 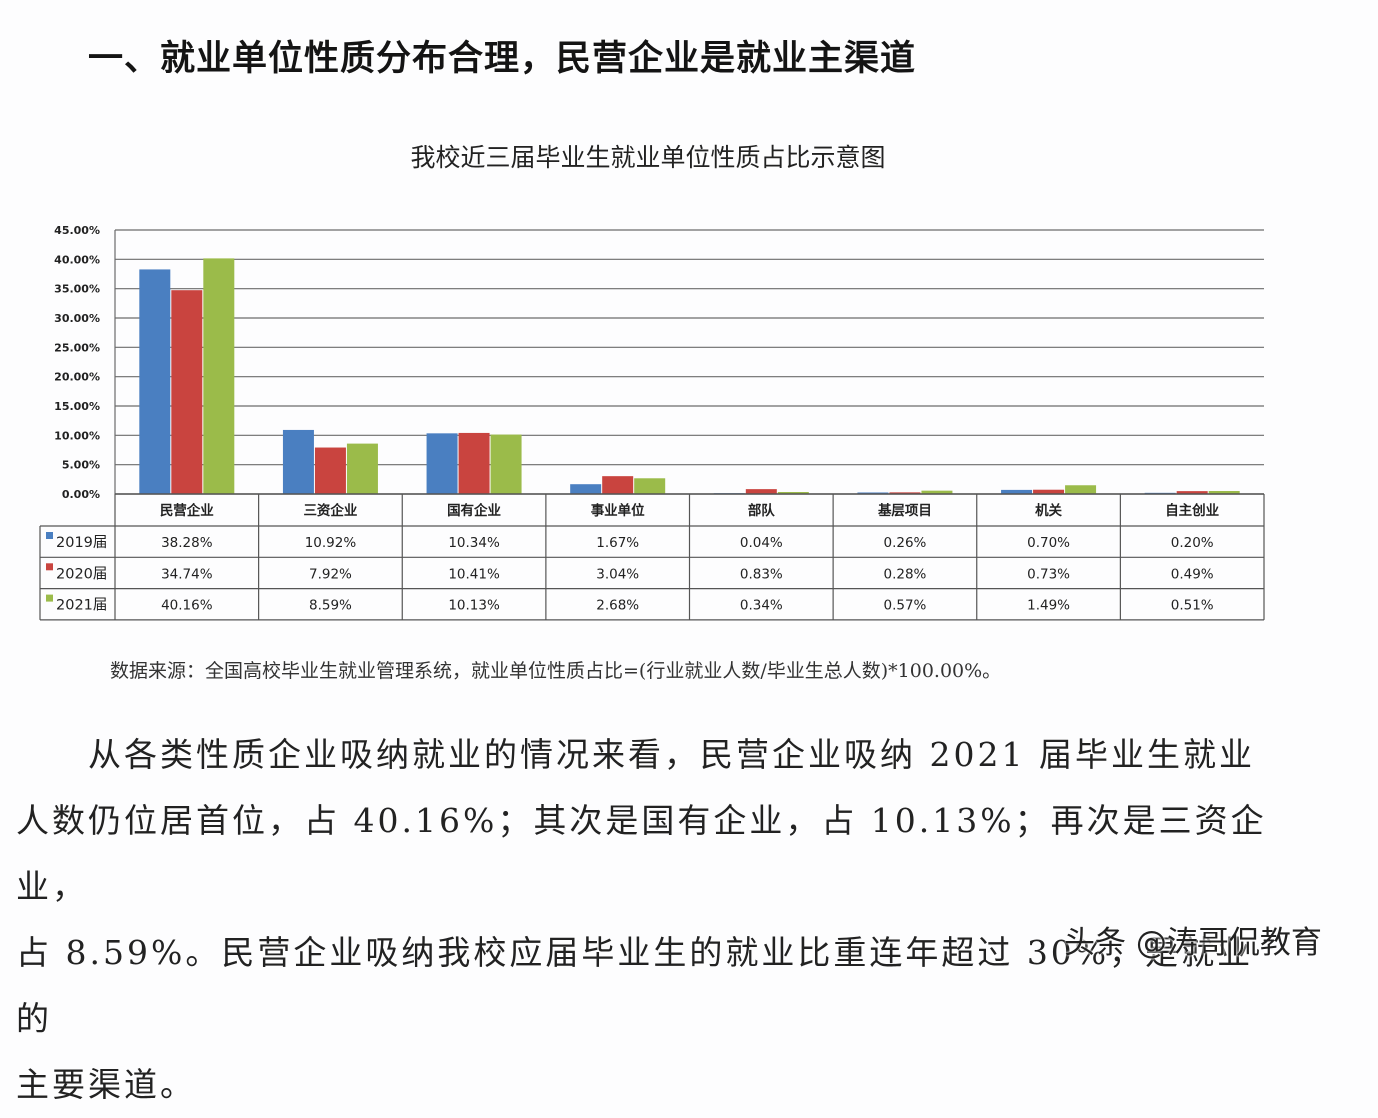 I want to click on table-cell-value: 10.41%, so click(x=474, y=574).